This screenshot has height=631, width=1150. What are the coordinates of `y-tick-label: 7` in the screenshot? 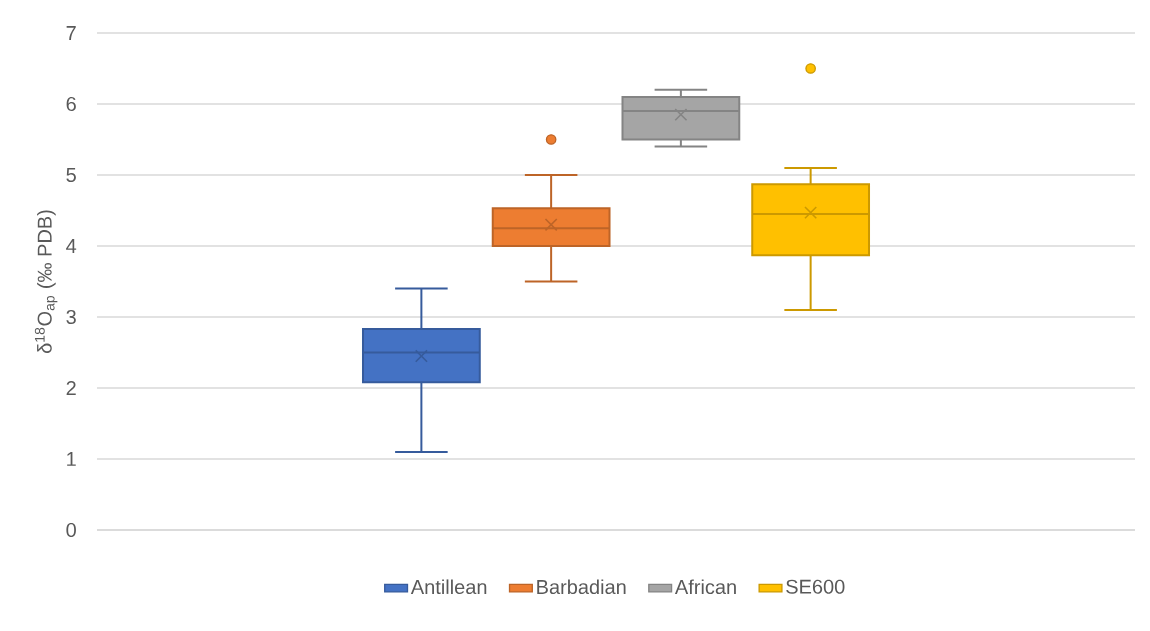 It's located at (71, 33).